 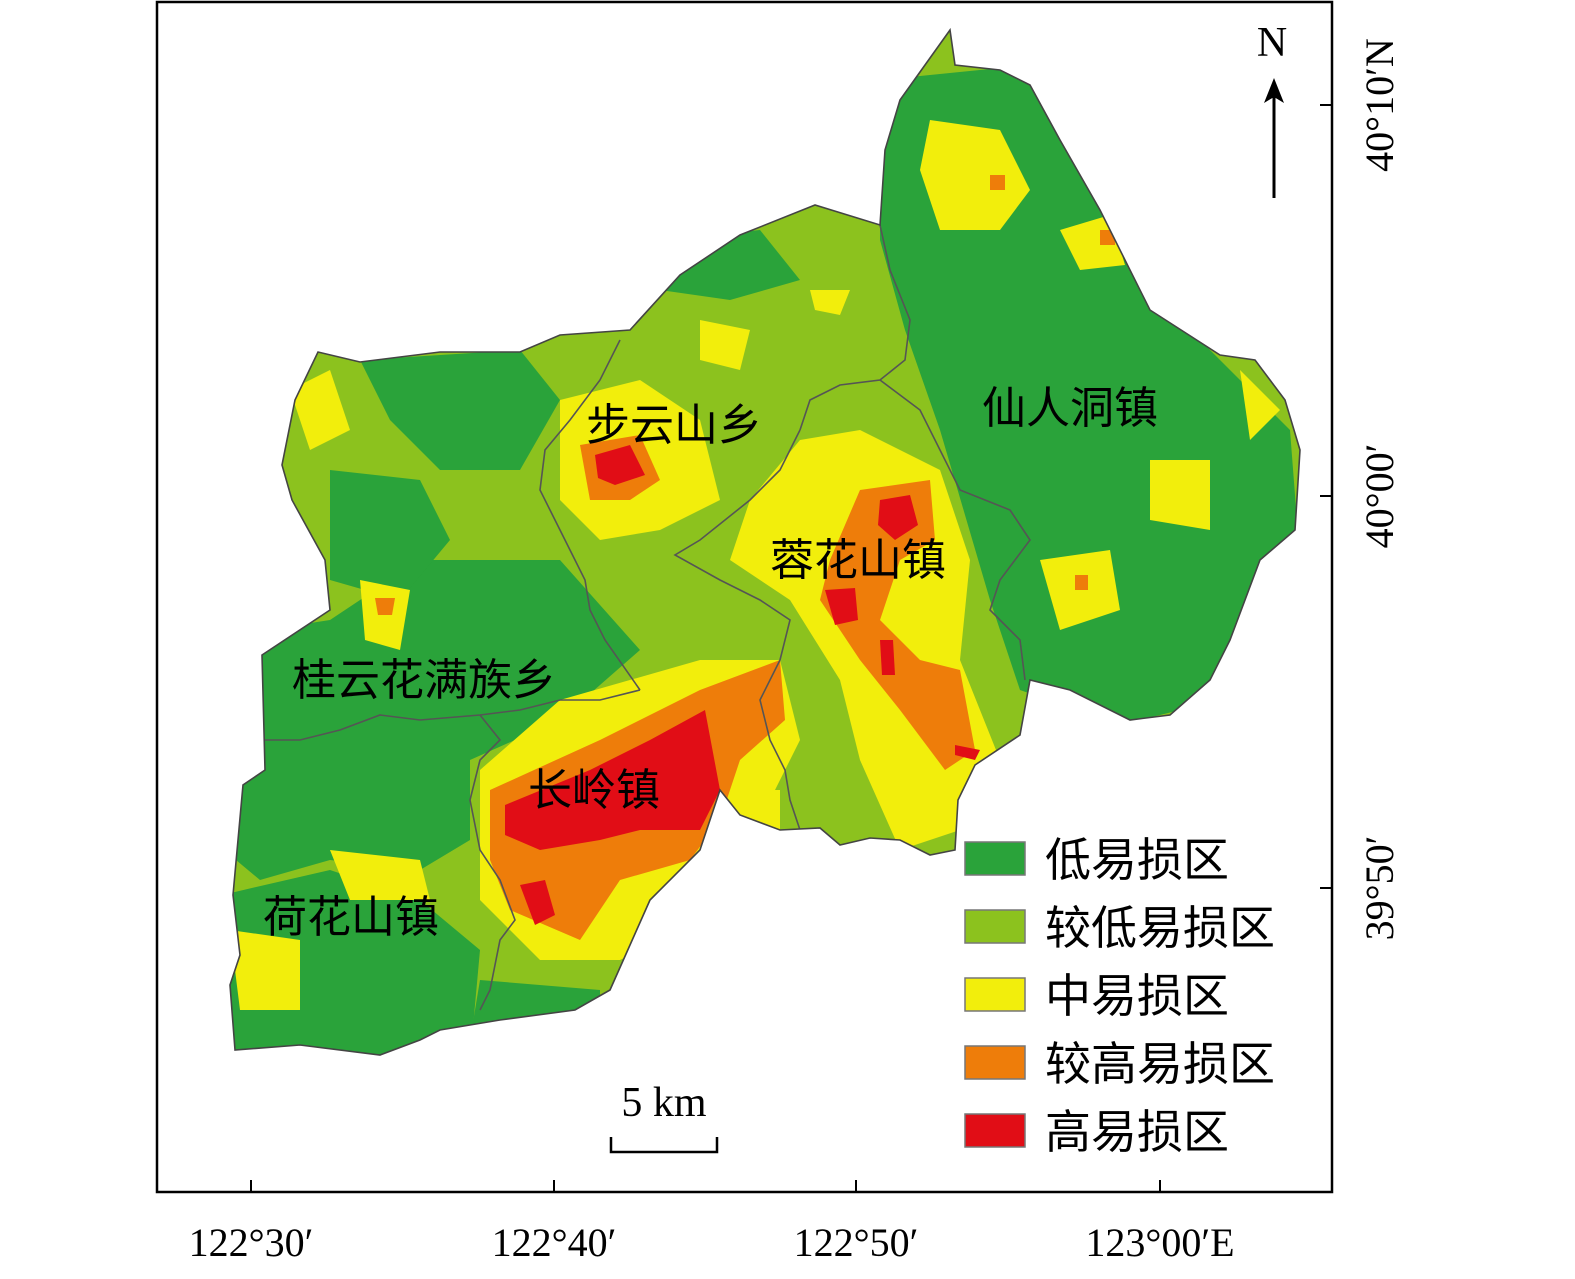 What do you see at coordinates (712, 1222) in the screenshot?
I see `longitude-axis: 122°30′ 122°40′ 122°50′ 123°00′E` at bounding box center [712, 1222].